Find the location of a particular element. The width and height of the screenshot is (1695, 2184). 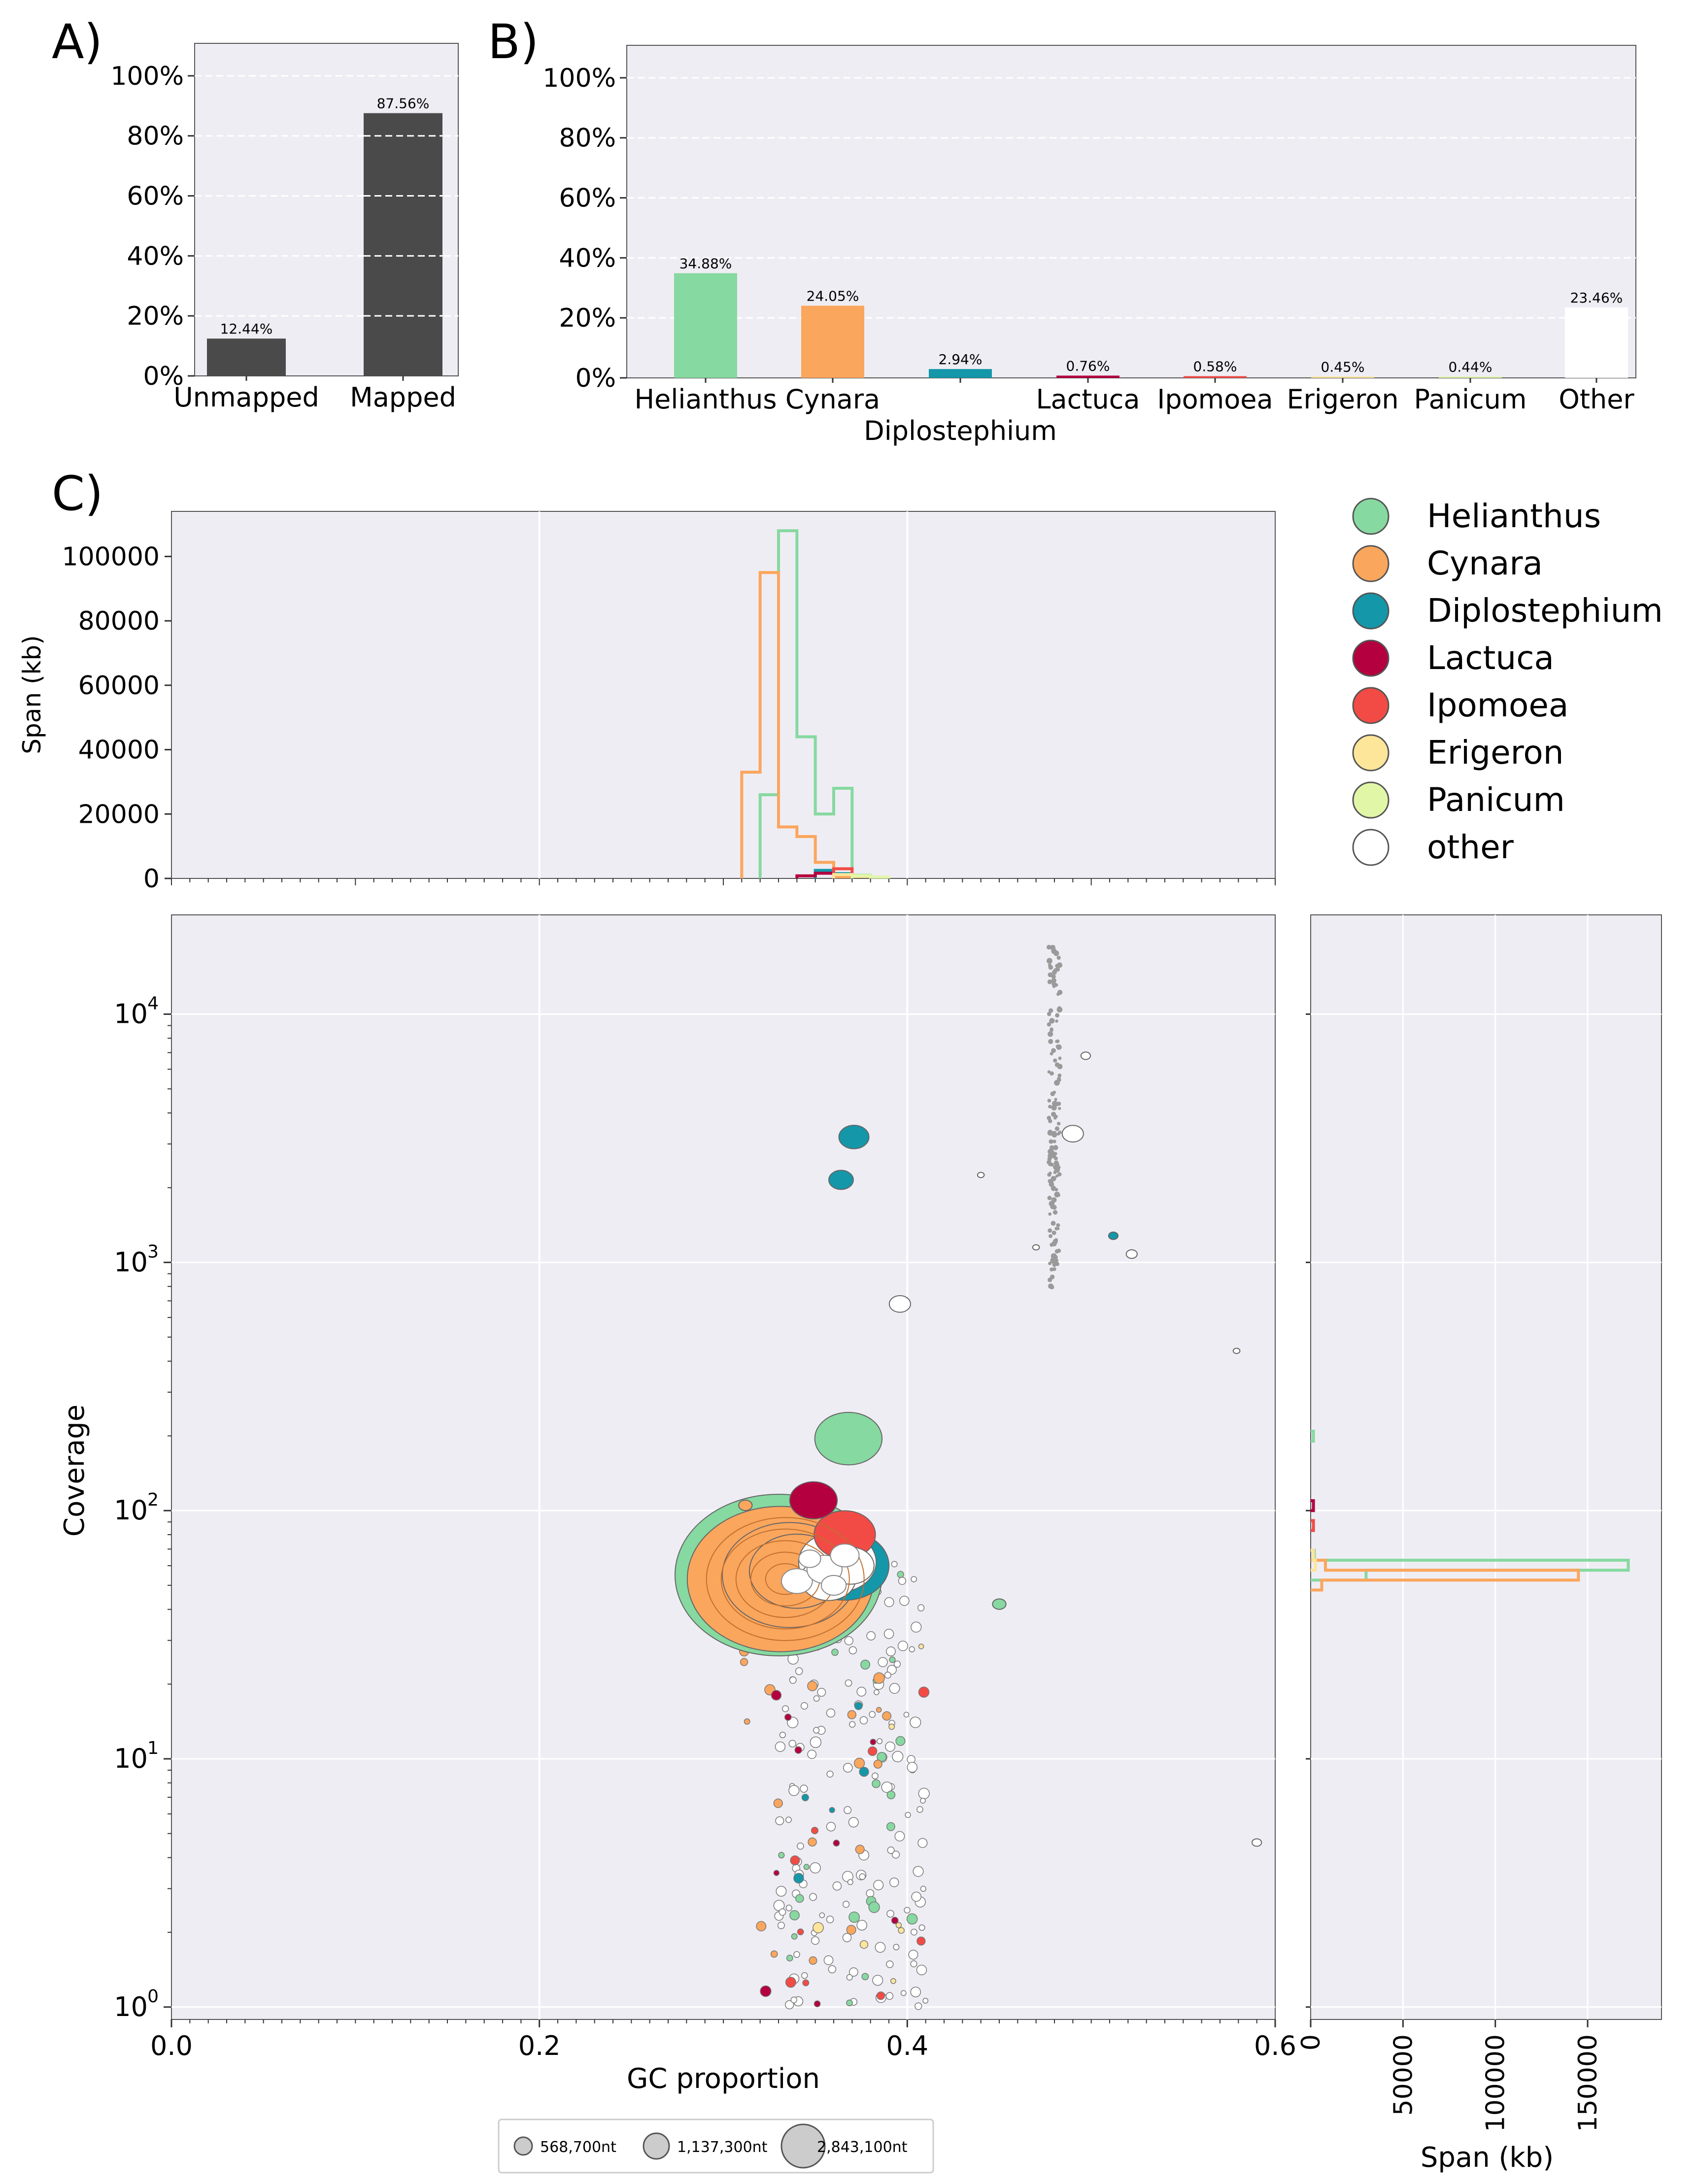

top-hist-plot-area is located at coordinates (723, 695).